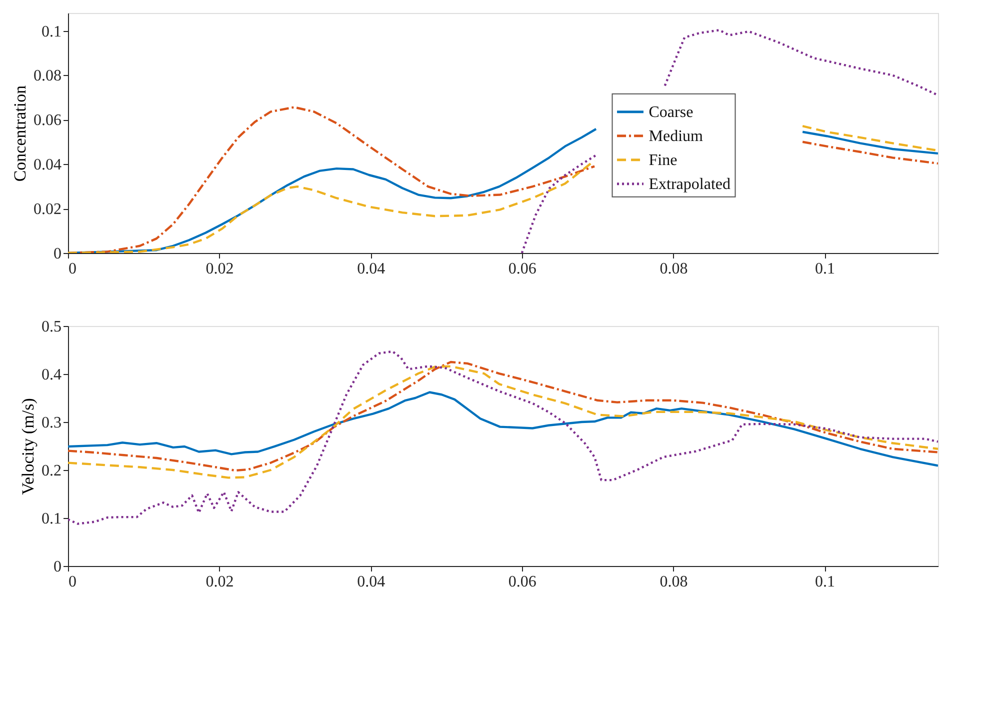 Image resolution: width=1000 pixels, height=728 pixels. What do you see at coordinates (20, 133) in the screenshot?
I see `y-axis-title: Concentration` at bounding box center [20, 133].